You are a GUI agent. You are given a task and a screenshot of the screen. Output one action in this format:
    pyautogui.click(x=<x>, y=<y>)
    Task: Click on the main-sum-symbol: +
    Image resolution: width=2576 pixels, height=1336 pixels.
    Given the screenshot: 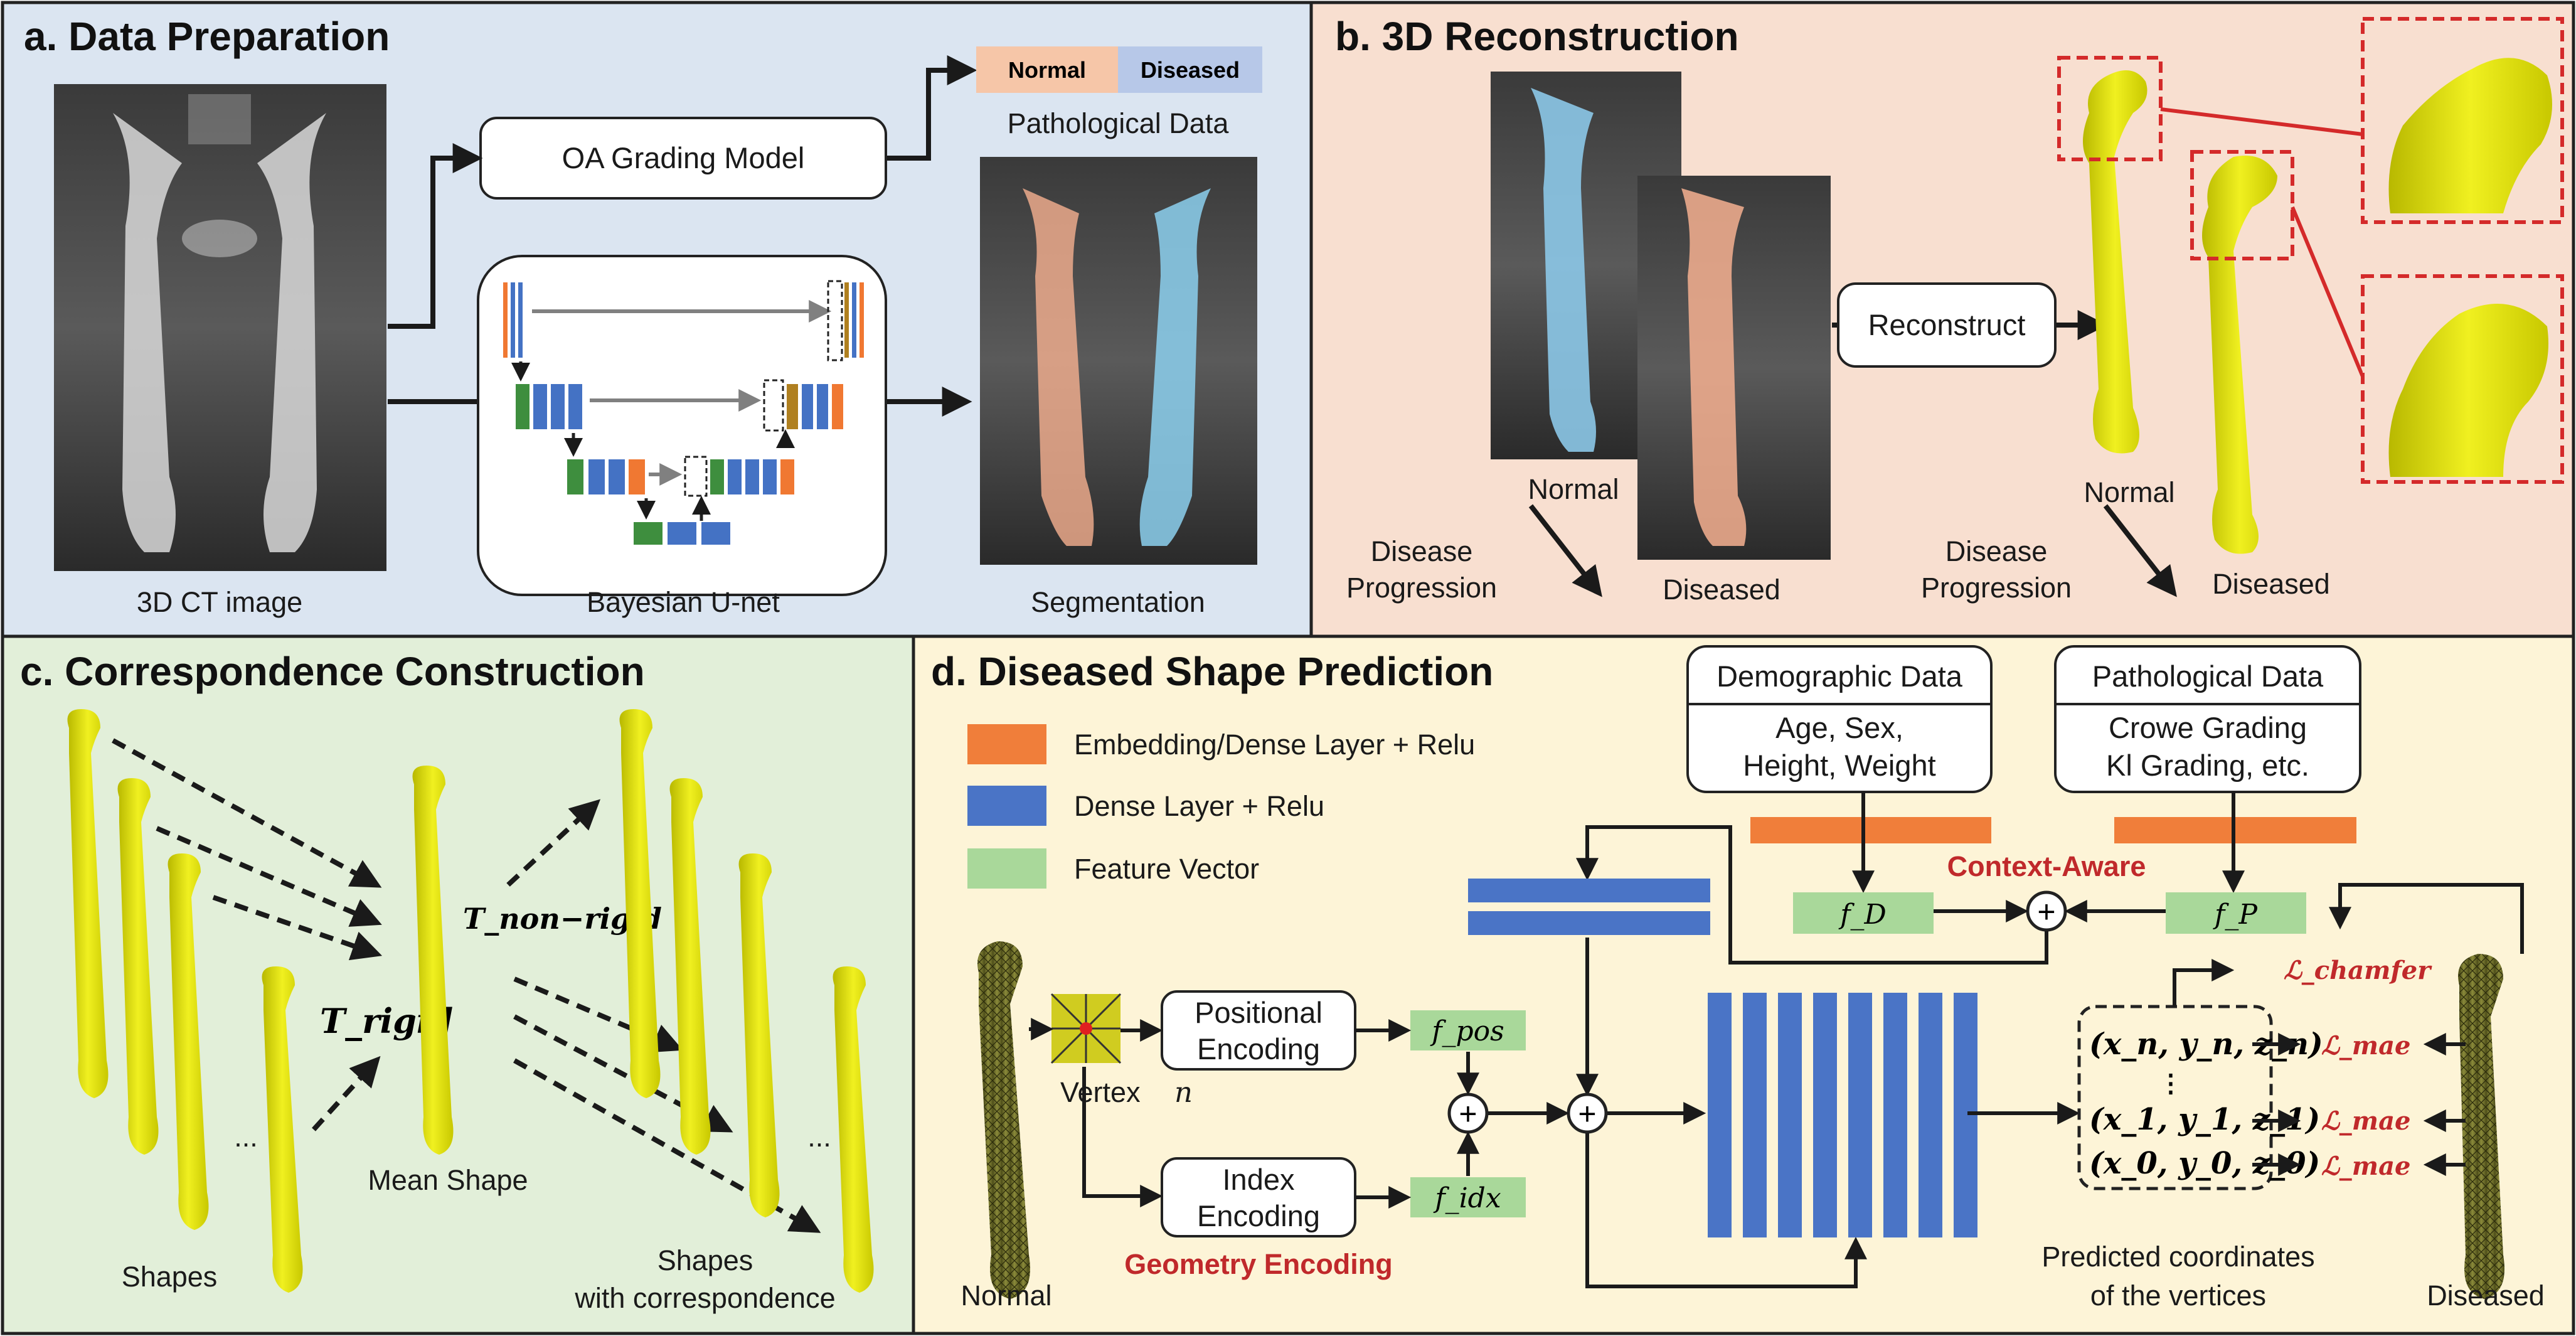 What is the action you would take?
    pyautogui.click(x=1587, y=1113)
    